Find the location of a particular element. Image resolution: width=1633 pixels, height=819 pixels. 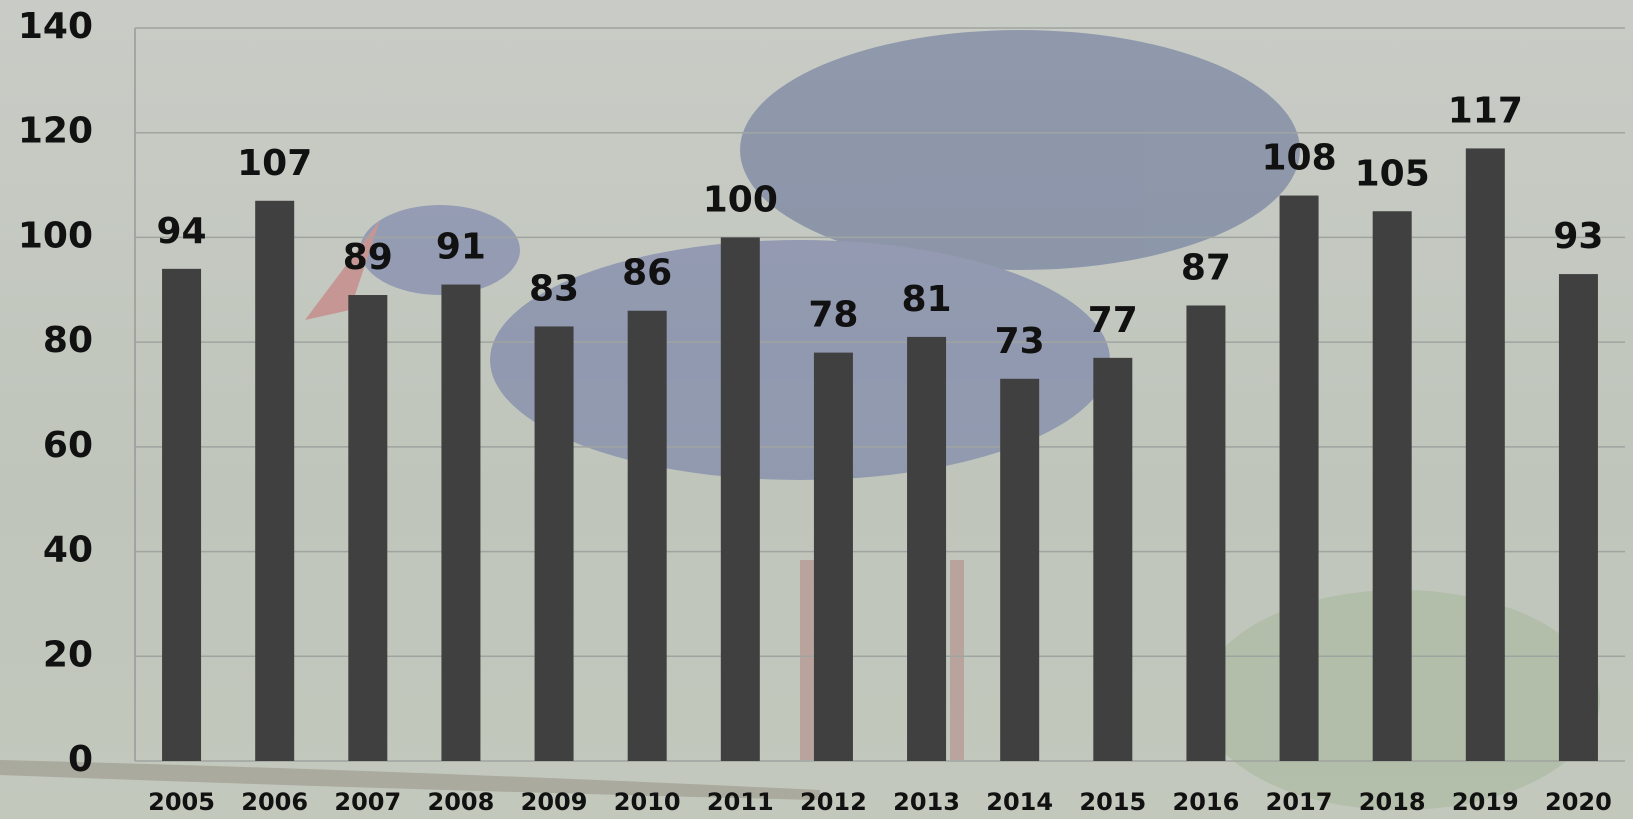

x-tick-label: 2006 is located at coordinates (274, 802).